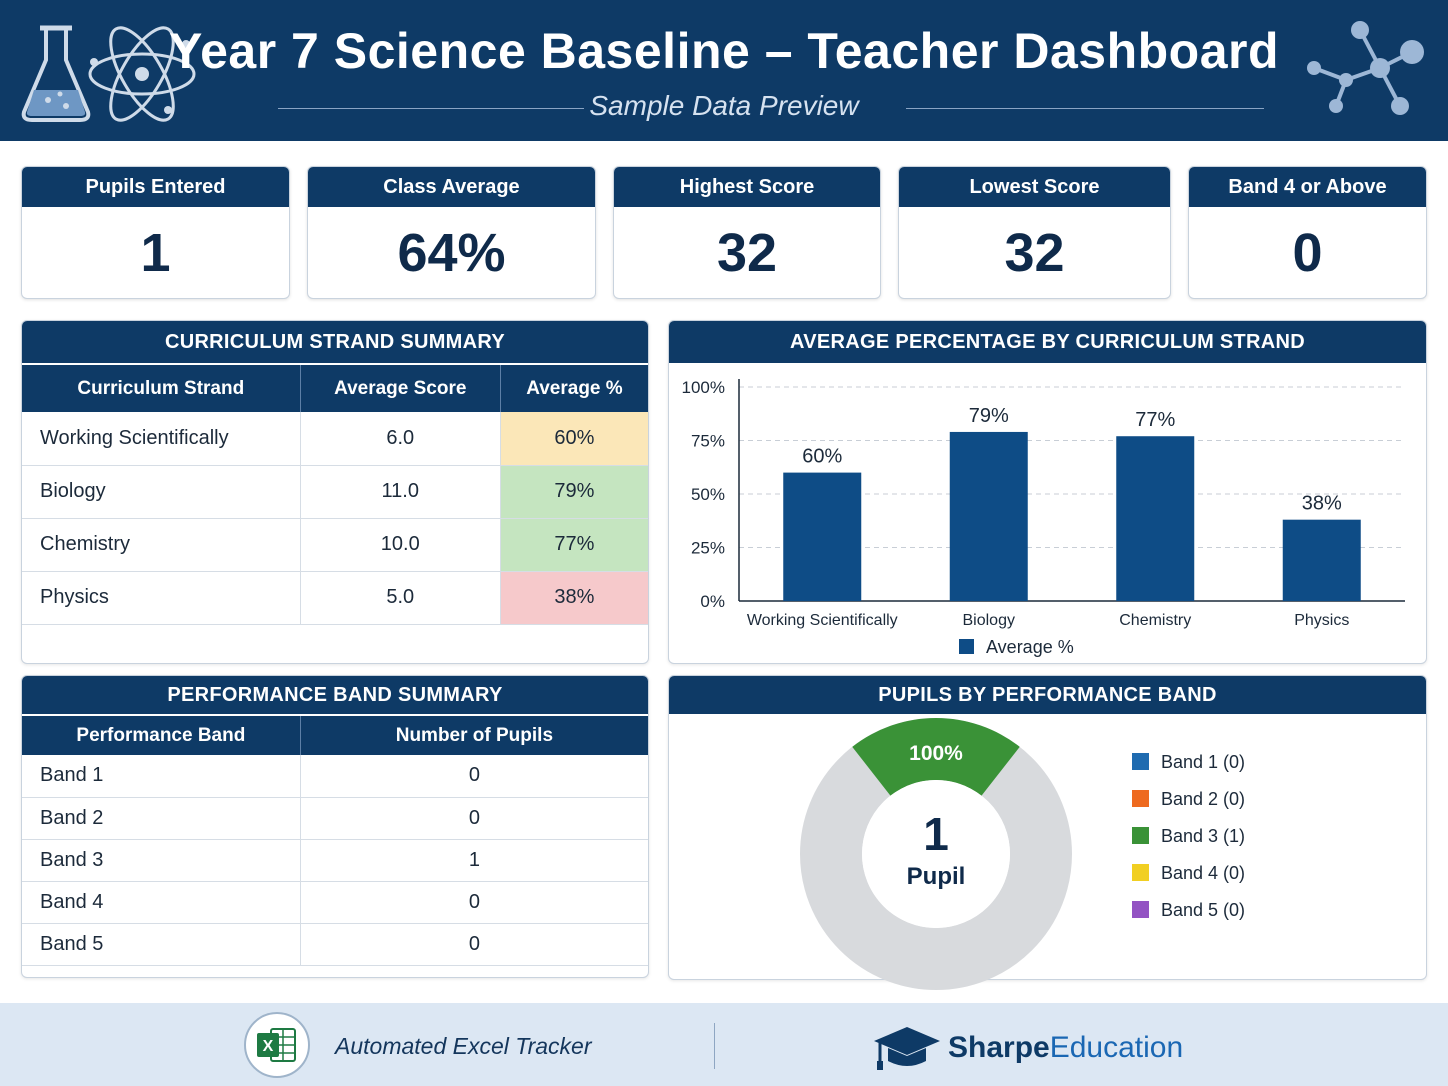 This screenshot has height=1086, width=1448. What do you see at coordinates (822, 620) in the screenshot?
I see `x-tick-label: Working Scientifically` at bounding box center [822, 620].